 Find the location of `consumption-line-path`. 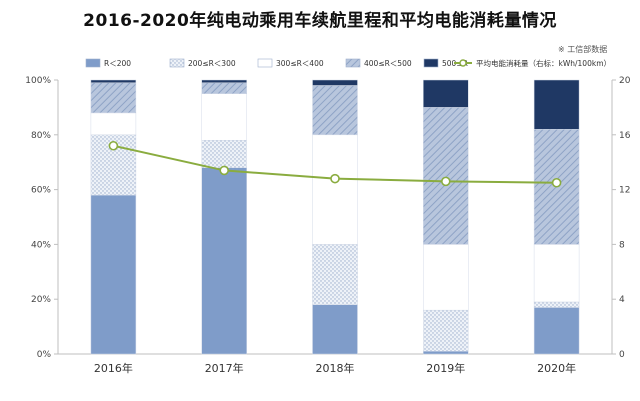

consumption-line-path is located at coordinates (335, 164).